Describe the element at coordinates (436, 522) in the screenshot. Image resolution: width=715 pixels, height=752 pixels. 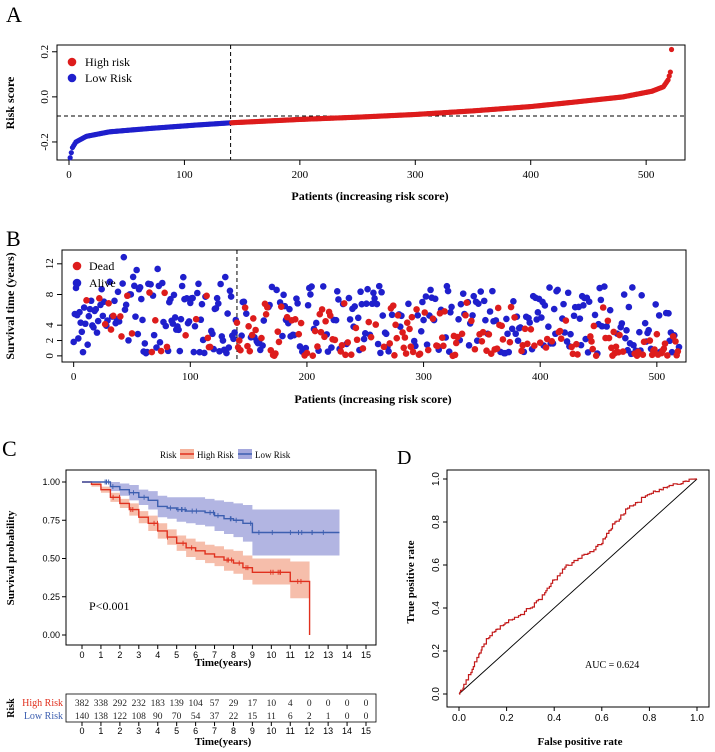
I see `roc-ytick-label: 0.8` at that location.